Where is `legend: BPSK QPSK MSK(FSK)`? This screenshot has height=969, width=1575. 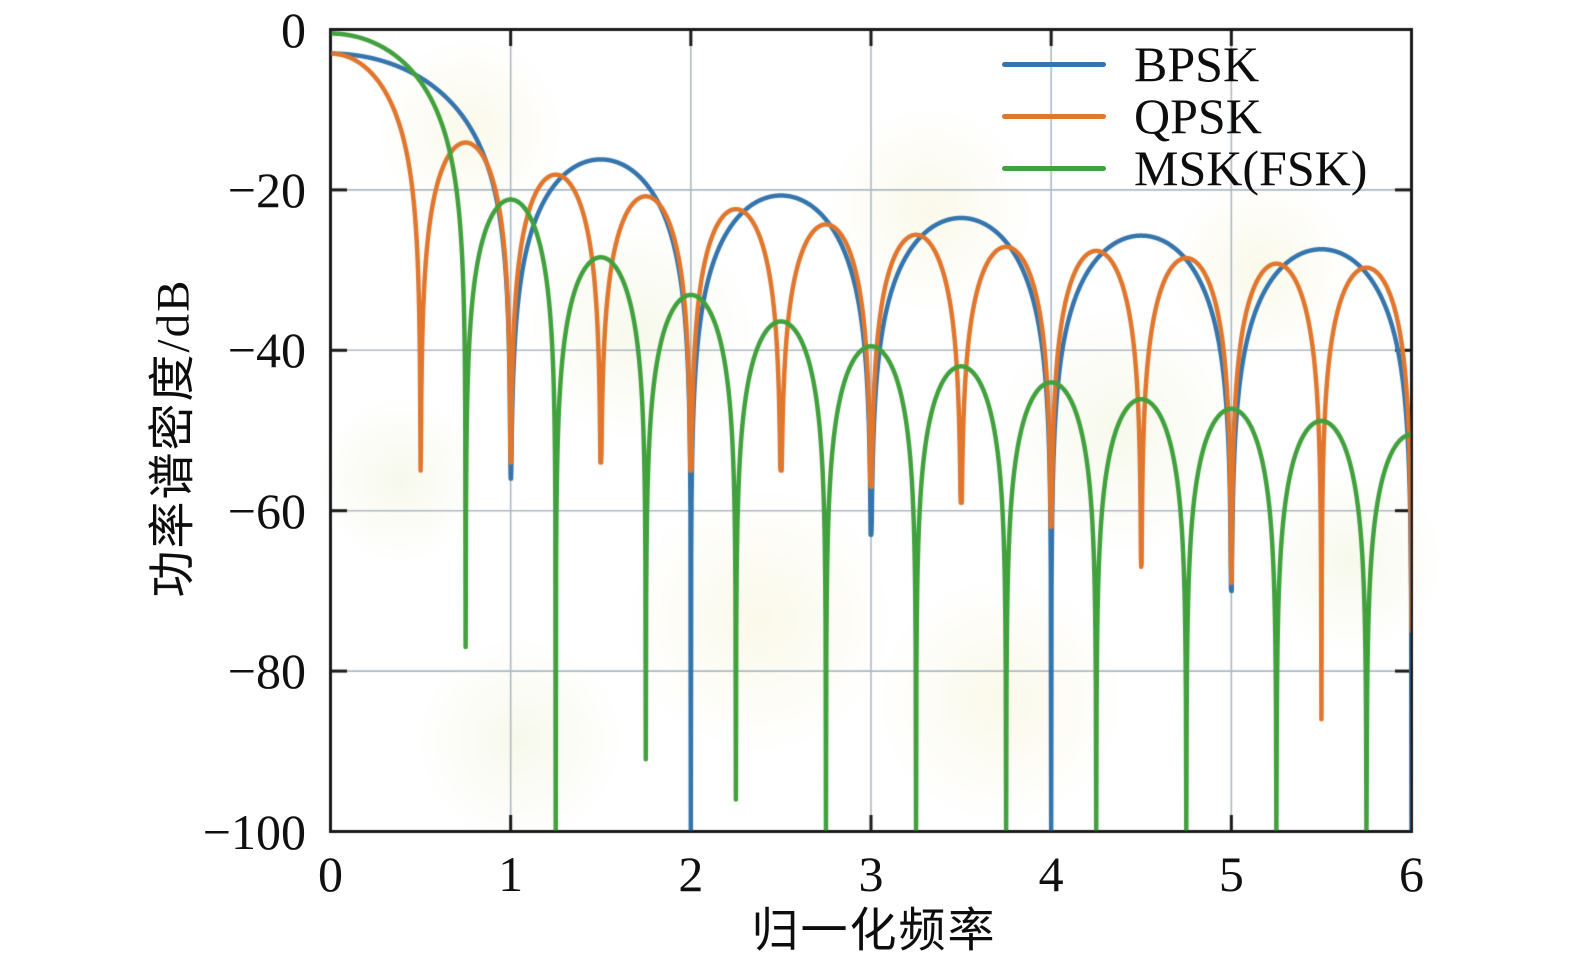 legend: BPSK QPSK MSK(FSK) is located at coordinates (1184, 116).